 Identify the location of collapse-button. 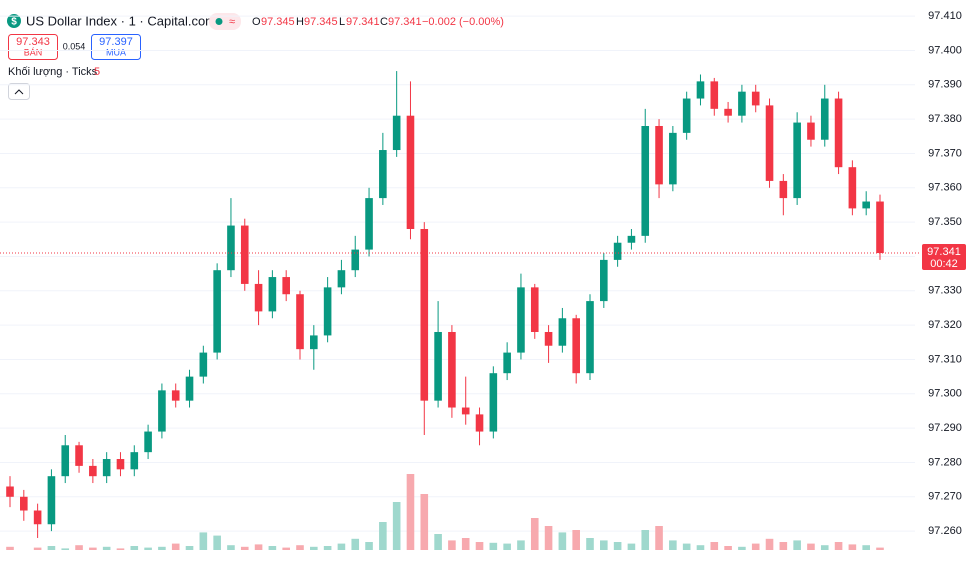
(19, 91).